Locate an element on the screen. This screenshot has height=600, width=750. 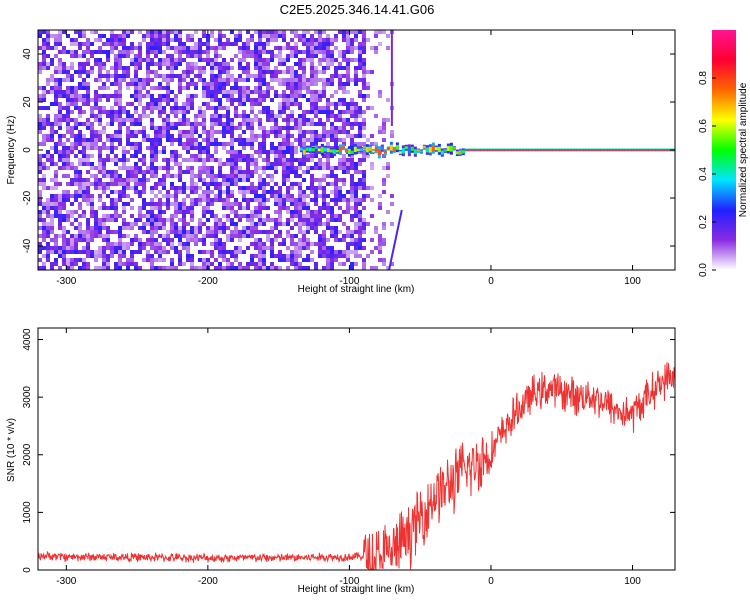
colorbar-tick-label: 0.6 is located at coordinates (703, 126).